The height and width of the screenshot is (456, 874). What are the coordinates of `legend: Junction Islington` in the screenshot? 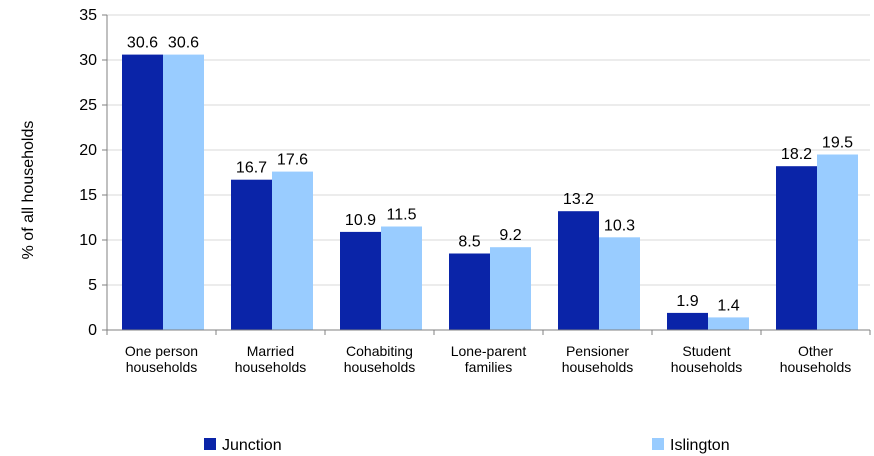 It's located at (467, 445).